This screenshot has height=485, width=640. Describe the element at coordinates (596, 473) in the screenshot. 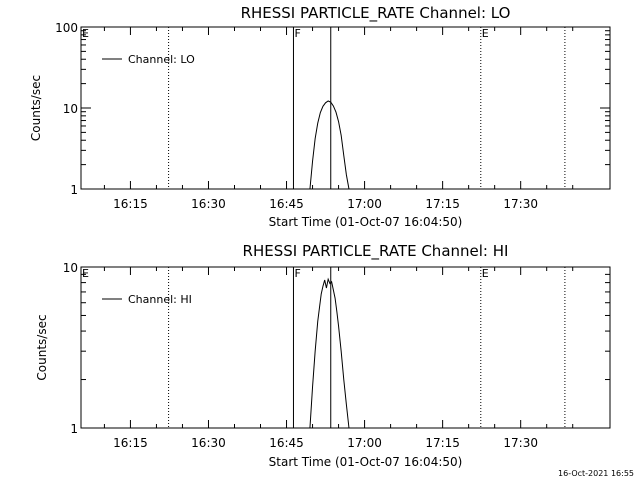

I see `footer-timestamp: 16-Oct-2021 16:55` at that location.